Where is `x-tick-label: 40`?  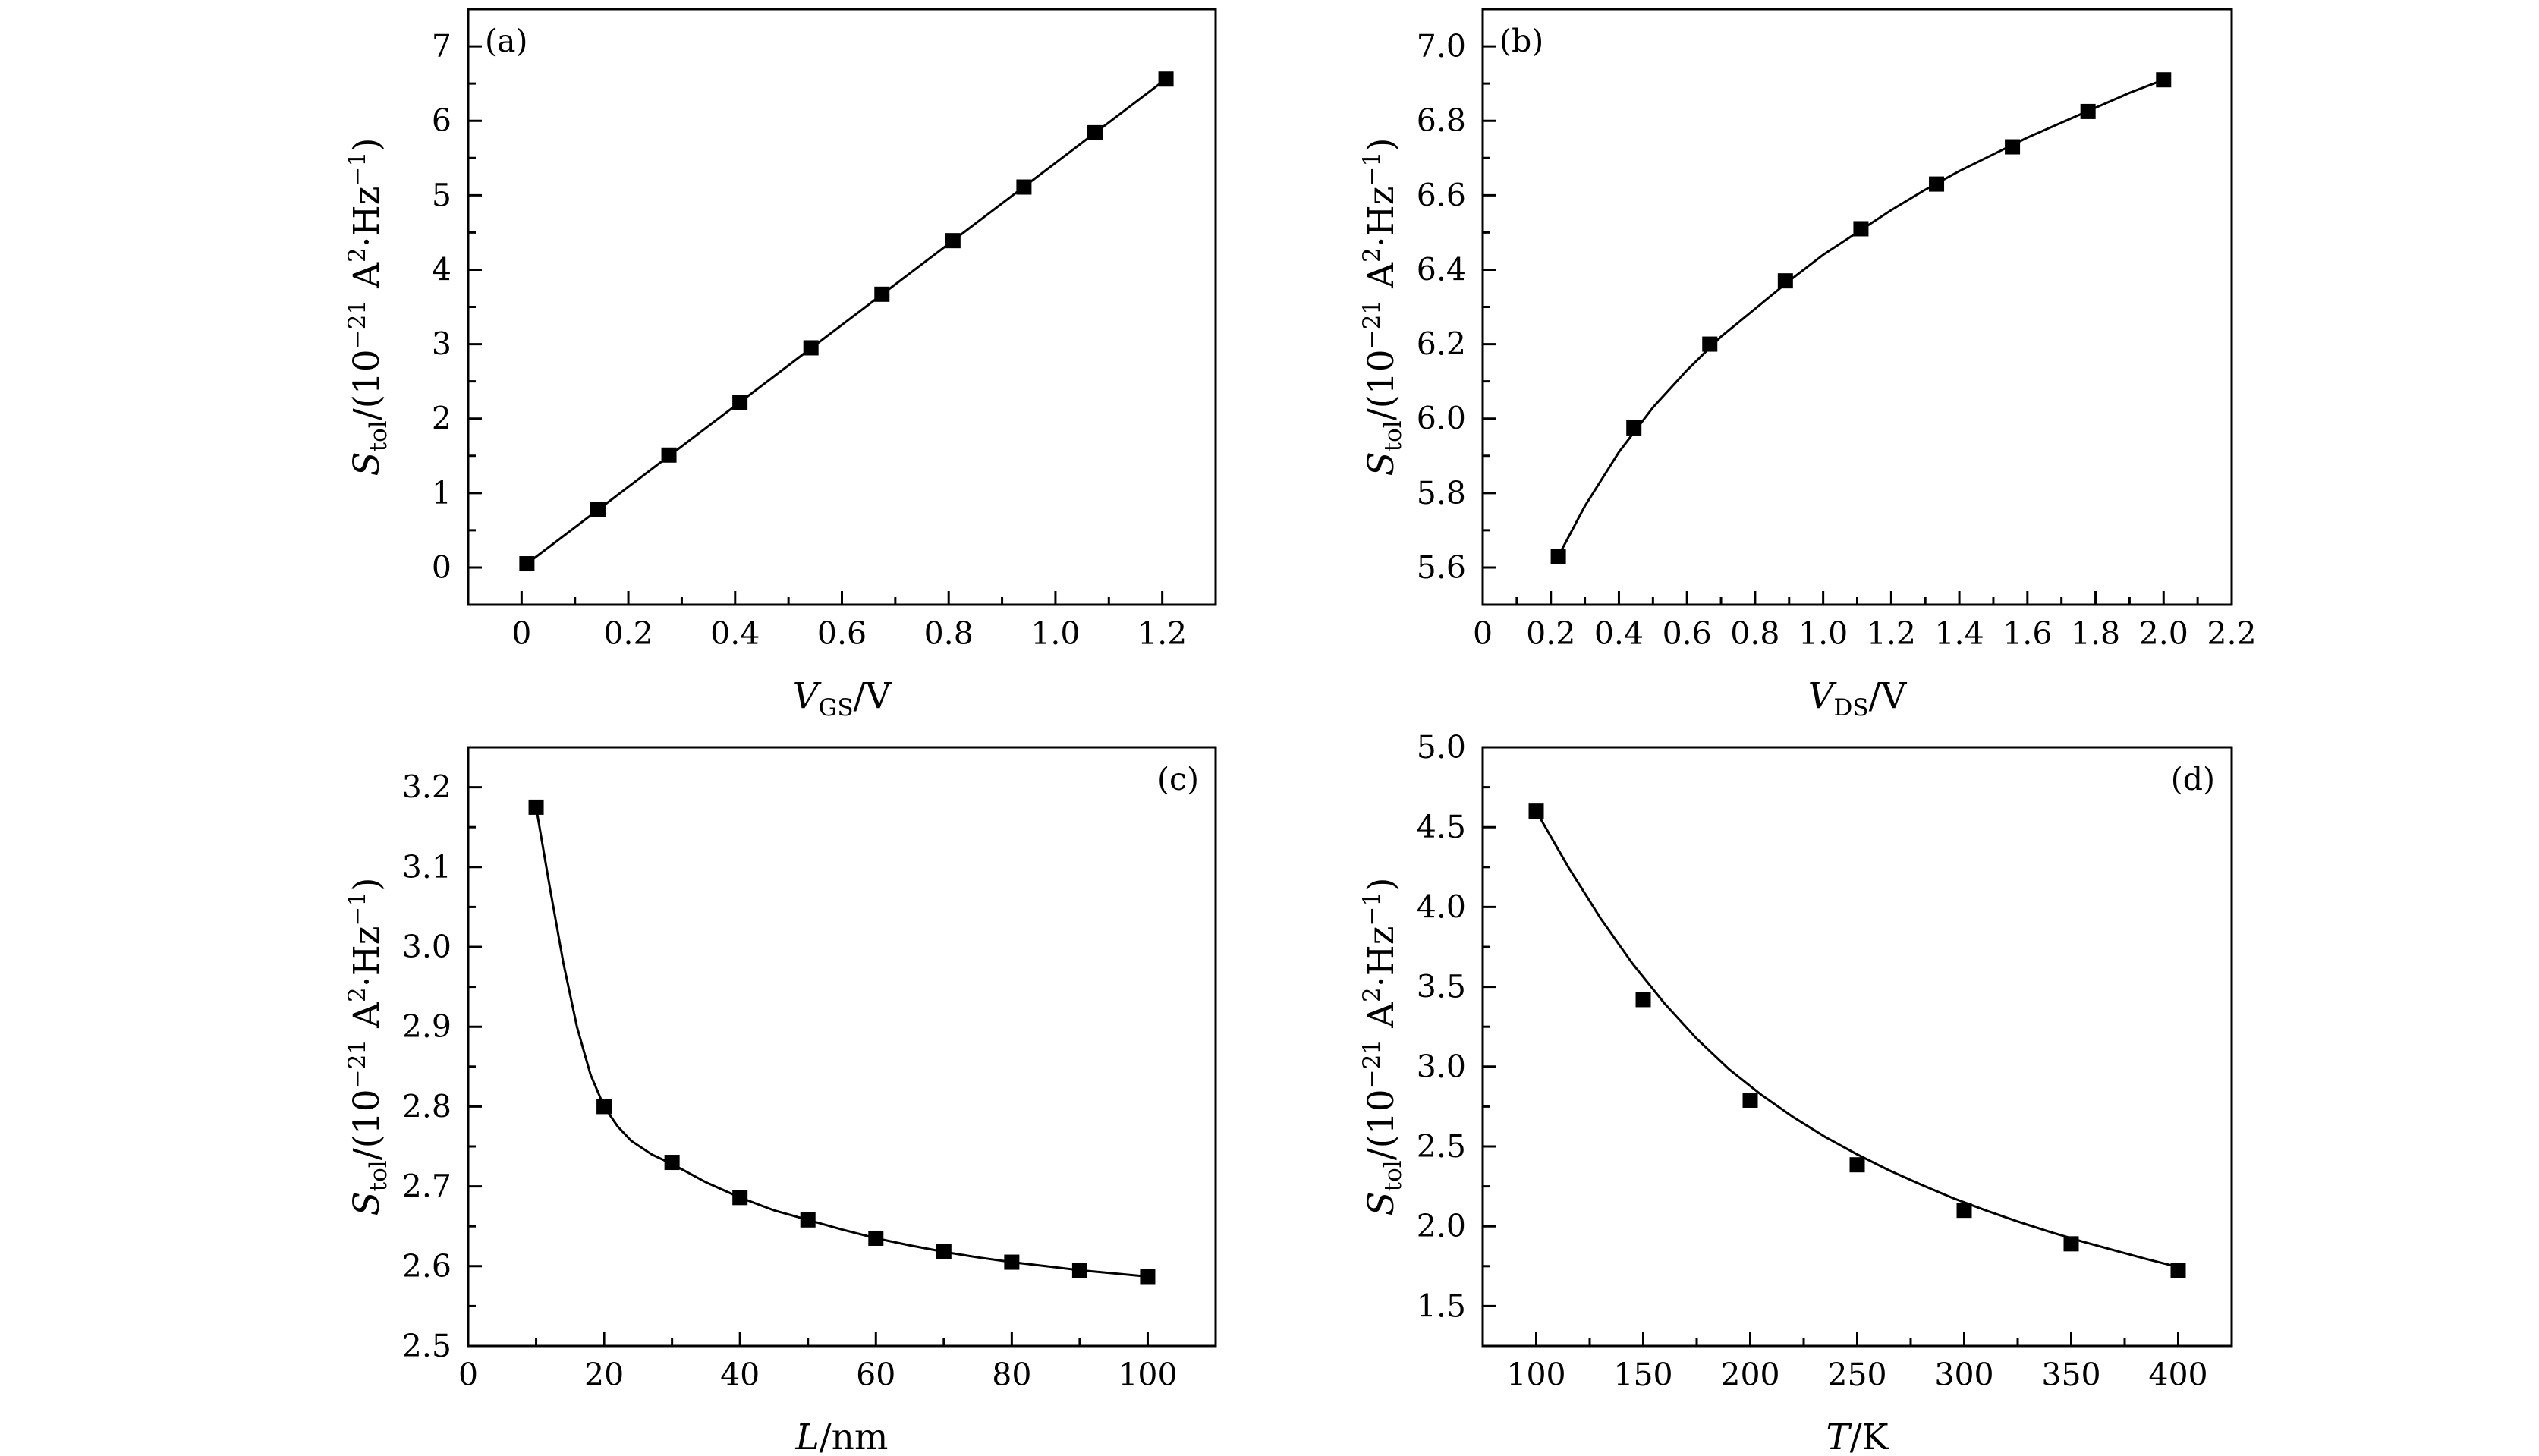
x-tick-label: 40 is located at coordinates (740, 1375).